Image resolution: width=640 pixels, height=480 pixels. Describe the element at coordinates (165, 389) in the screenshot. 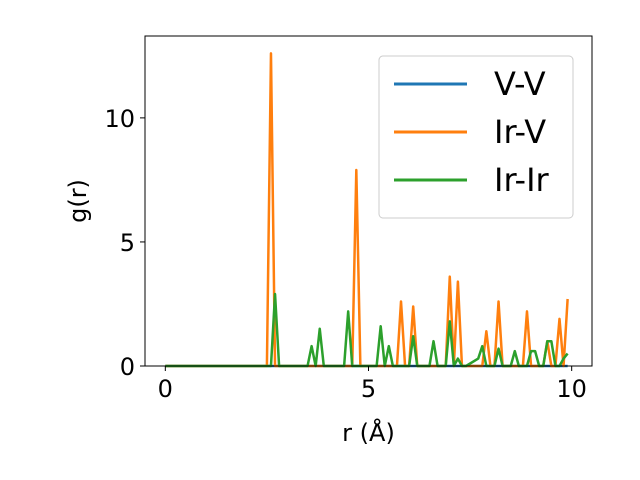

I see `x-tick-label: 0` at that location.